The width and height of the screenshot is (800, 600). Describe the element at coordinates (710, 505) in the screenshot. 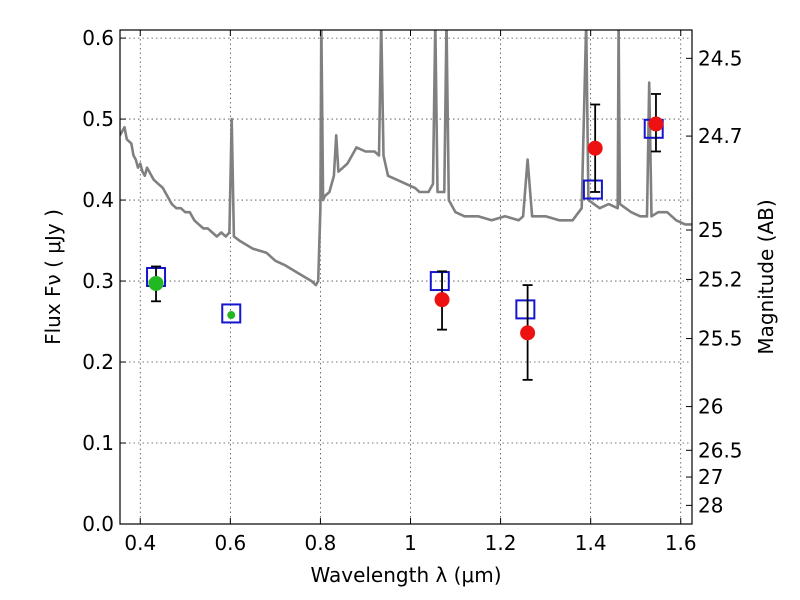

I see `y2-tick-label: 28` at that location.